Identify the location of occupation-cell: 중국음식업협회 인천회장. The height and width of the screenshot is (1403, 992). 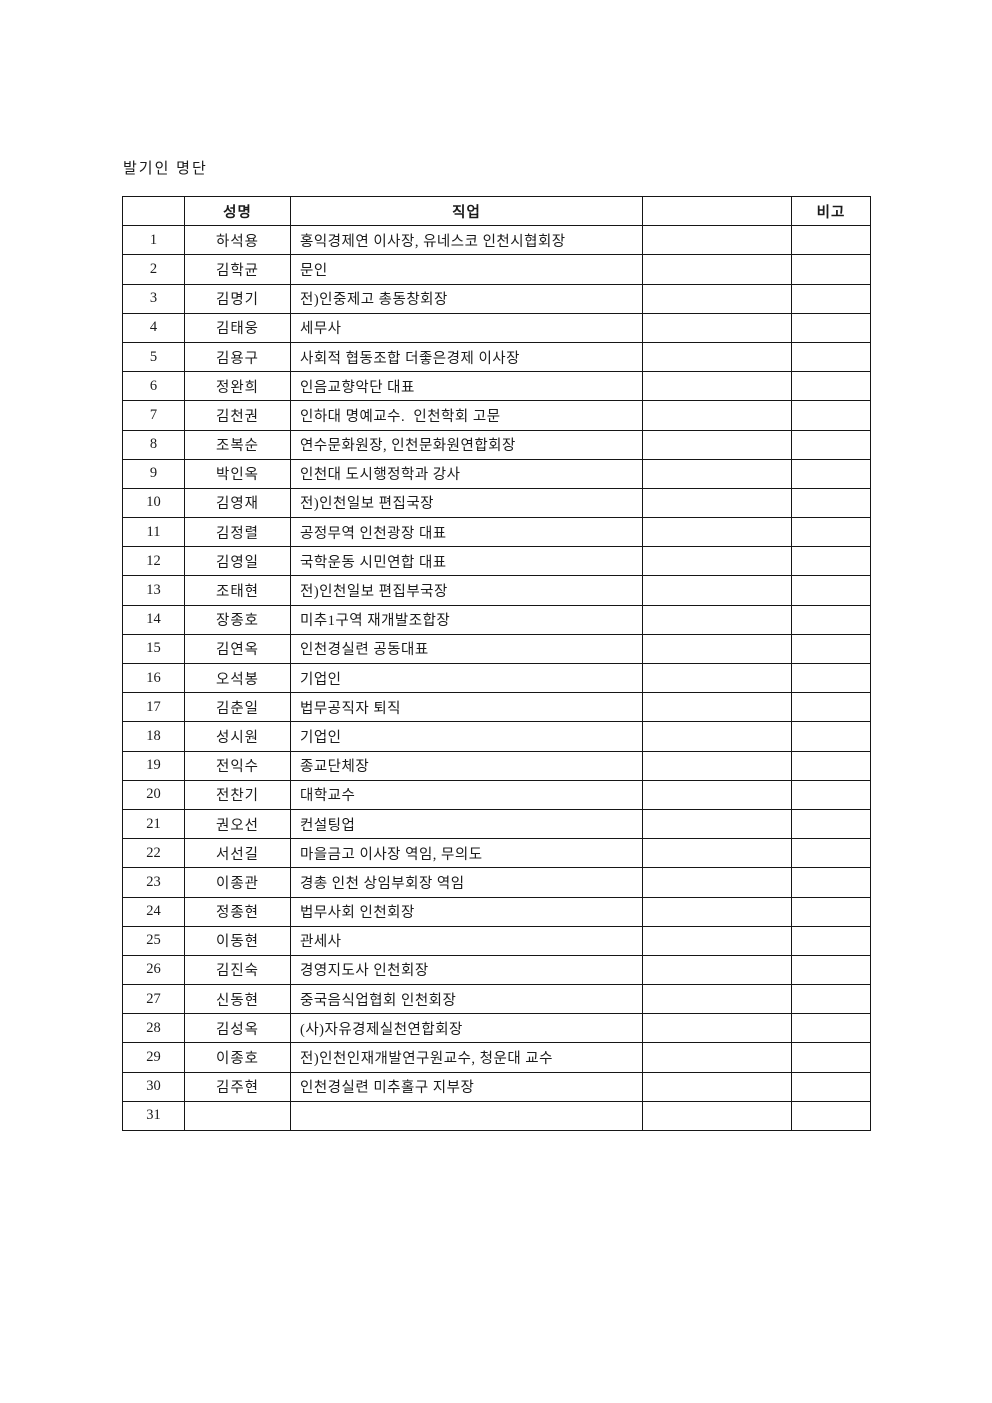
(466, 999).